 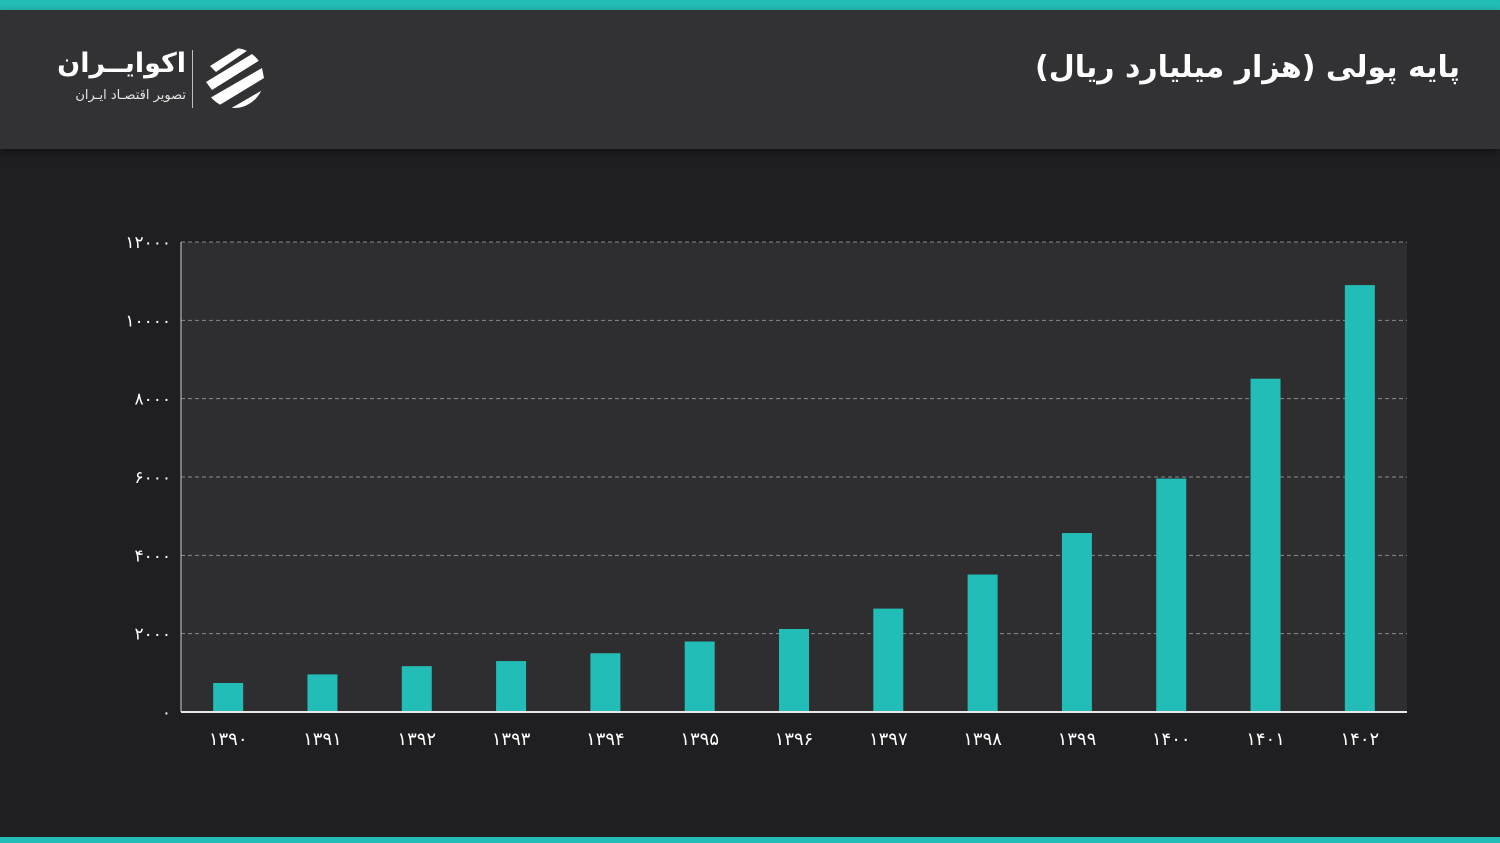 I want to click on bottom-accent-stripe, so click(x=750, y=840).